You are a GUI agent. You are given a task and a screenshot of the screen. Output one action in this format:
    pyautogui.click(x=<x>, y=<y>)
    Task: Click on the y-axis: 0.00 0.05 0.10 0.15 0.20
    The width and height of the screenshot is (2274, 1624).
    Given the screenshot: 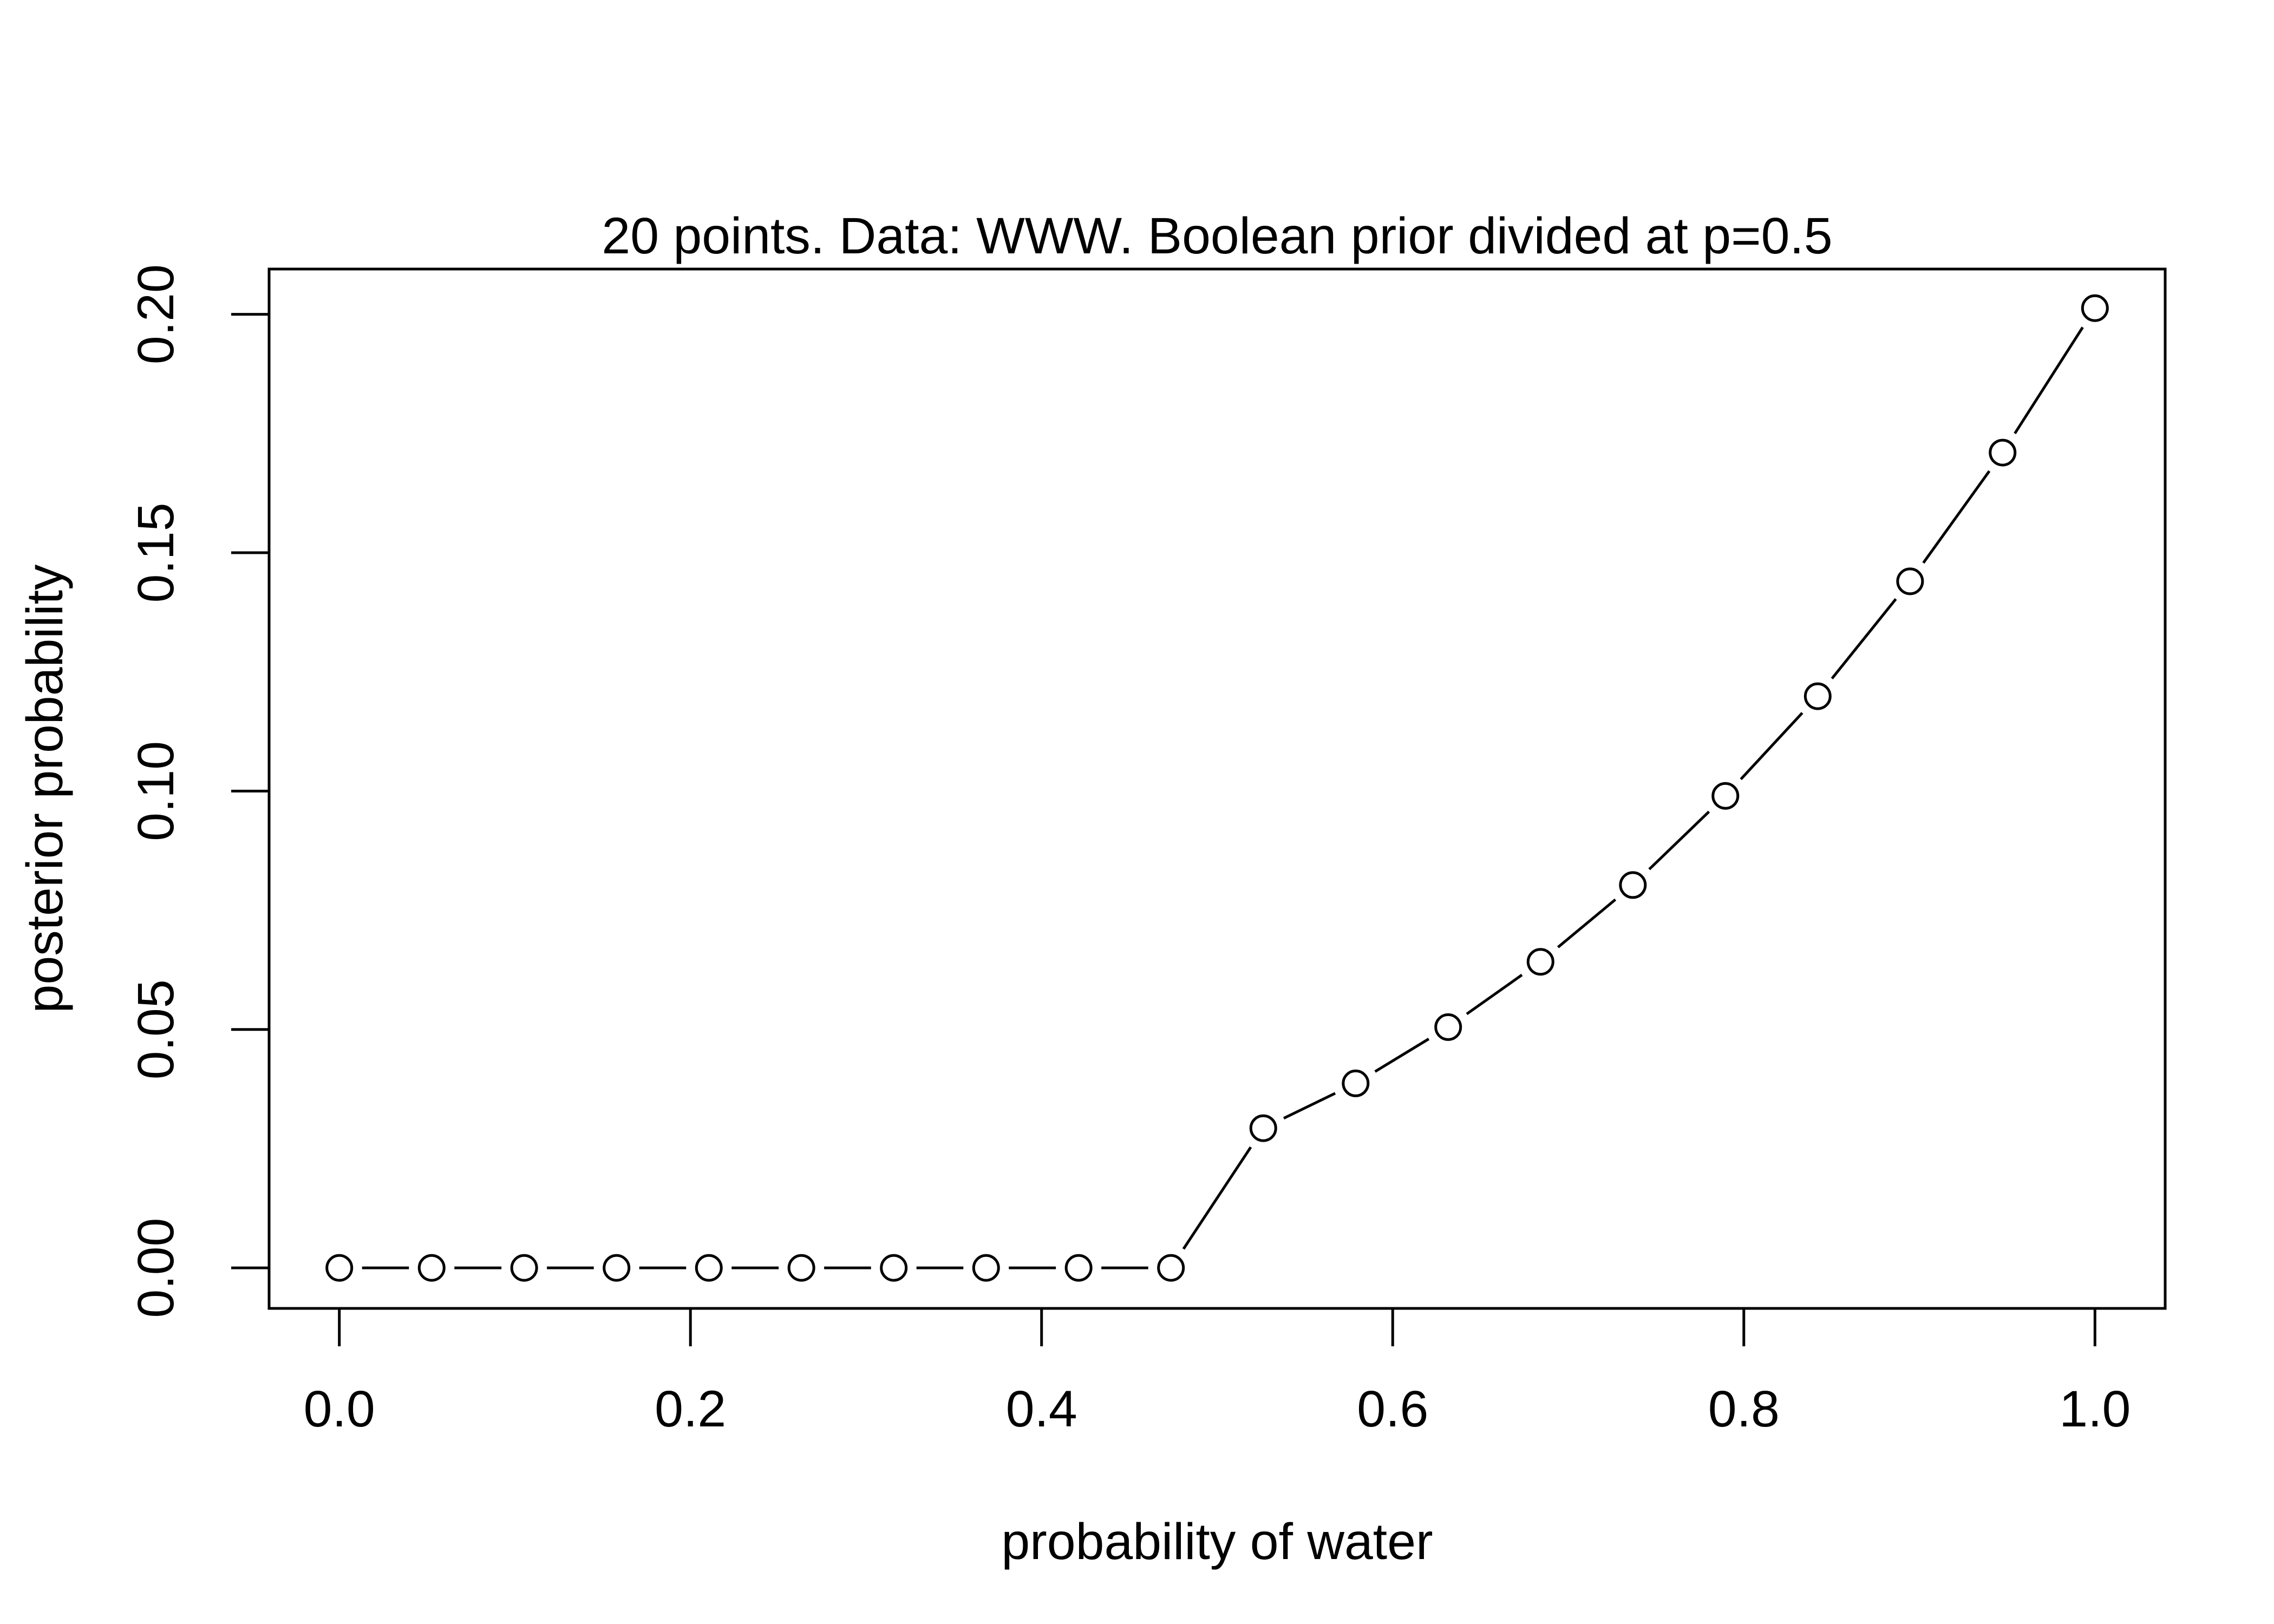 What is the action you would take?
    pyautogui.click(x=199, y=791)
    